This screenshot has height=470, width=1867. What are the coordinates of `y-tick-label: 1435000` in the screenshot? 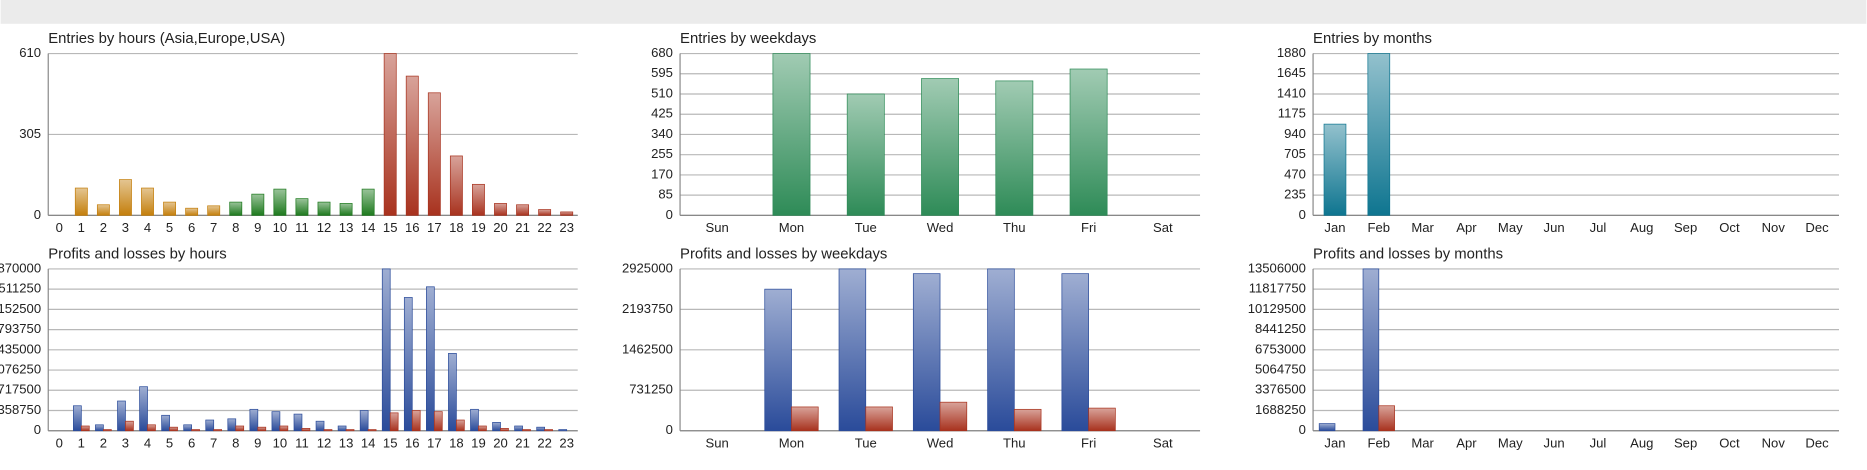 It's located at (20, 348).